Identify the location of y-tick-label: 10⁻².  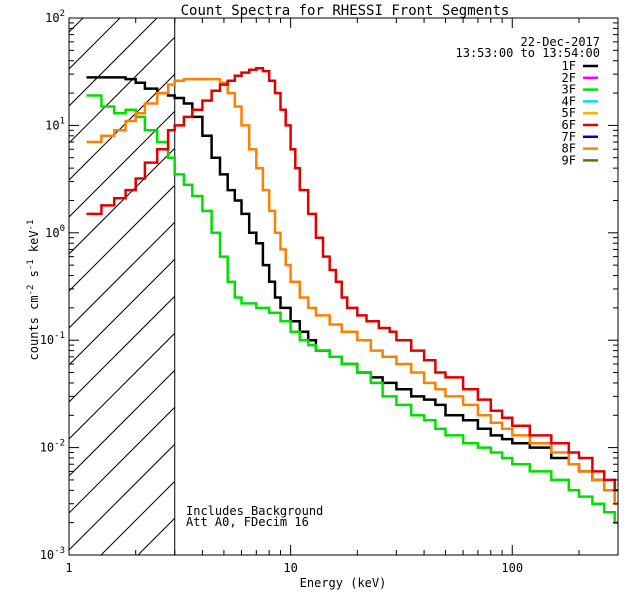
(52, 447).